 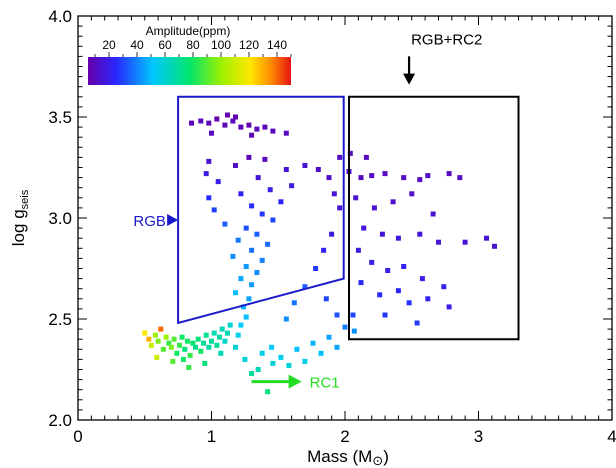 I want to click on y-axis-label: log gseis, so click(x=20, y=217).